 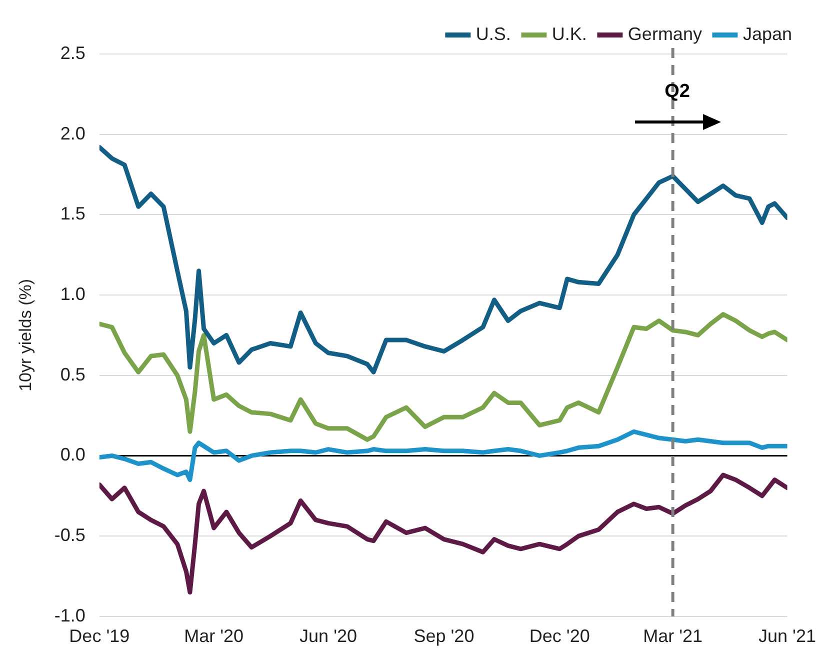 What do you see at coordinates (493, 34) in the screenshot?
I see `legend-label: U.S.` at bounding box center [493, 34].